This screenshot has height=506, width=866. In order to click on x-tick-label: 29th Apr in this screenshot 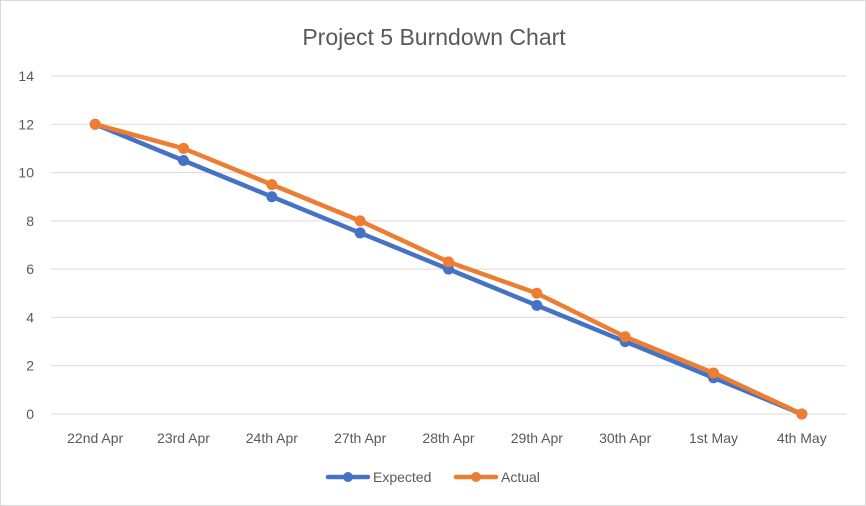, I will do `click(537, 438)`.